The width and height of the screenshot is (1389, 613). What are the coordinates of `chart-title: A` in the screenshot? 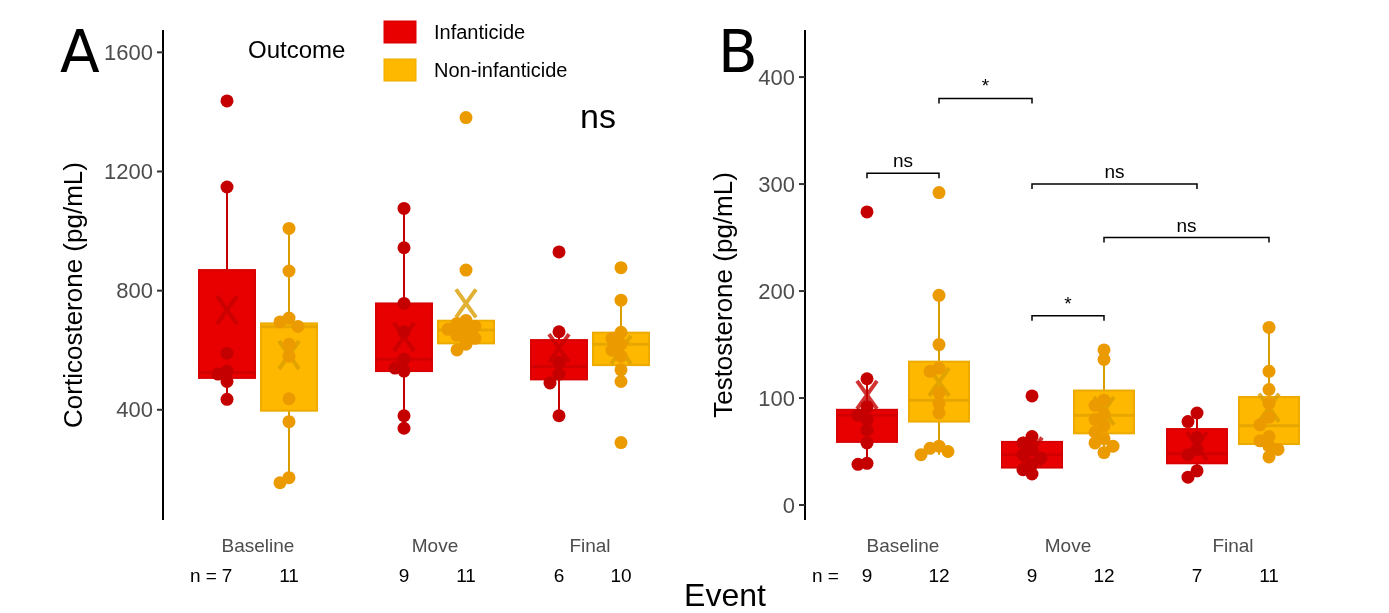 It's located at (80, 52).